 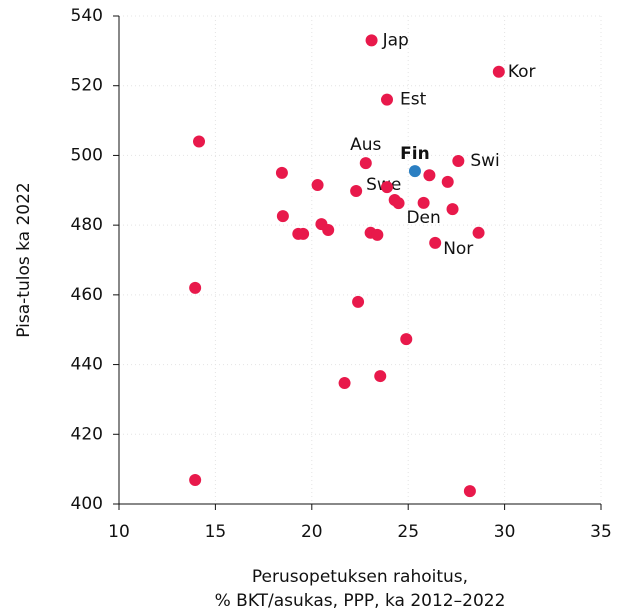 What do you see at coordinates (87, 504) in the screenshot?
I see `y-tick-label: 400` at bounding box center [87, 504].